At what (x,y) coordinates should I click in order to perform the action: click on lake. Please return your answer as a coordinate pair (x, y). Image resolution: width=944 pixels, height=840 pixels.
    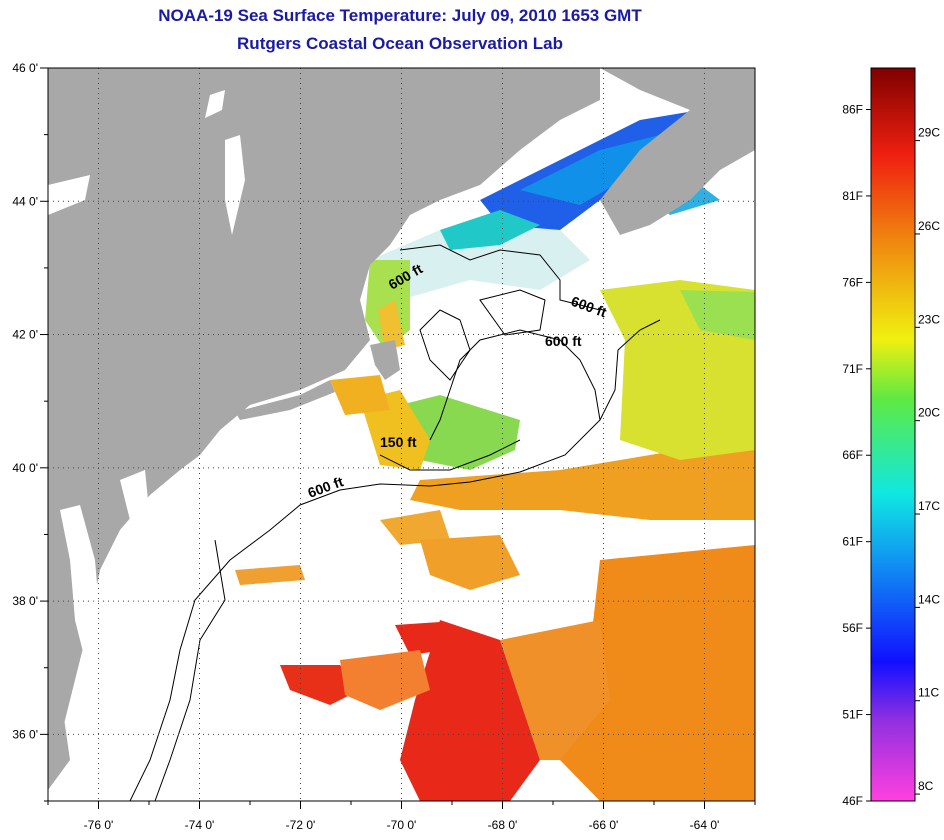
    Looking at the image, I should click on (215, 104).